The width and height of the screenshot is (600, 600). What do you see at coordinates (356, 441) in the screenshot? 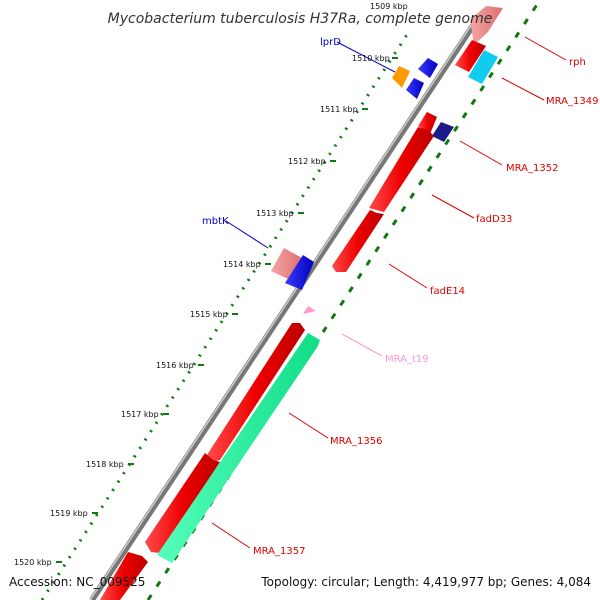
I see `gene-label-MRA_1356: MRA_1356` at bounding box center [356, 441].